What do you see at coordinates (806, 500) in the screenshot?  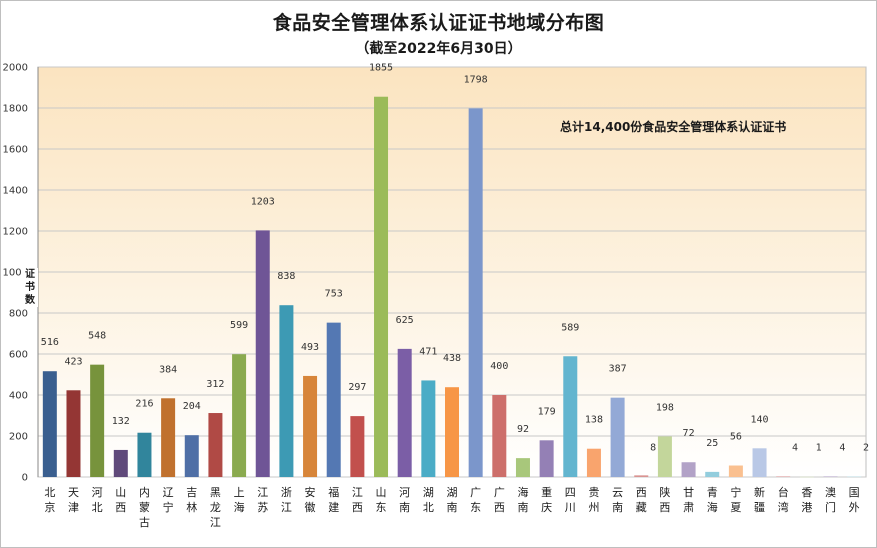 I see `x-tick-label: 香港` at bounding box center [806, 500].